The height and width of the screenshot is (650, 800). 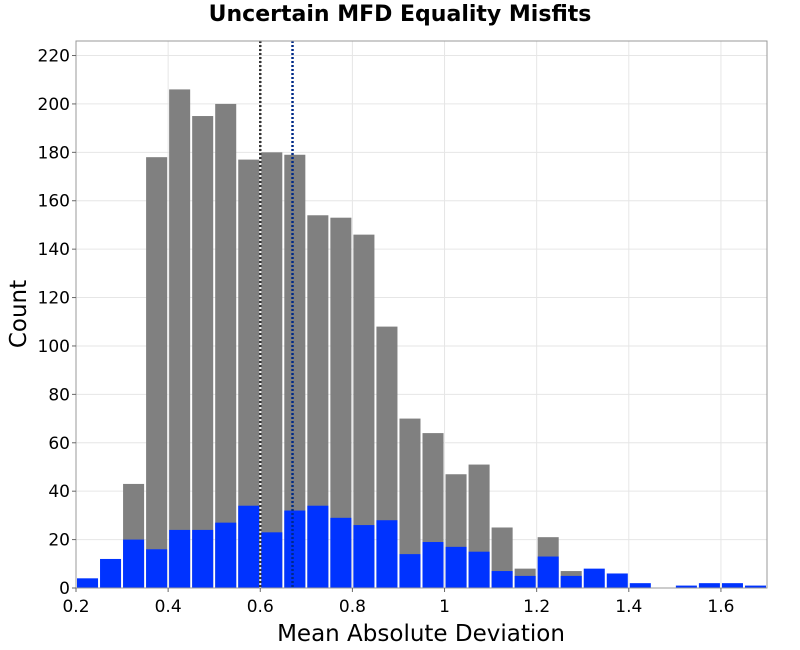 What do you see at coordinates (75, 607) in the screenshot?
I see `x-tick-label: 0.2` at bounding box center [75, 607].